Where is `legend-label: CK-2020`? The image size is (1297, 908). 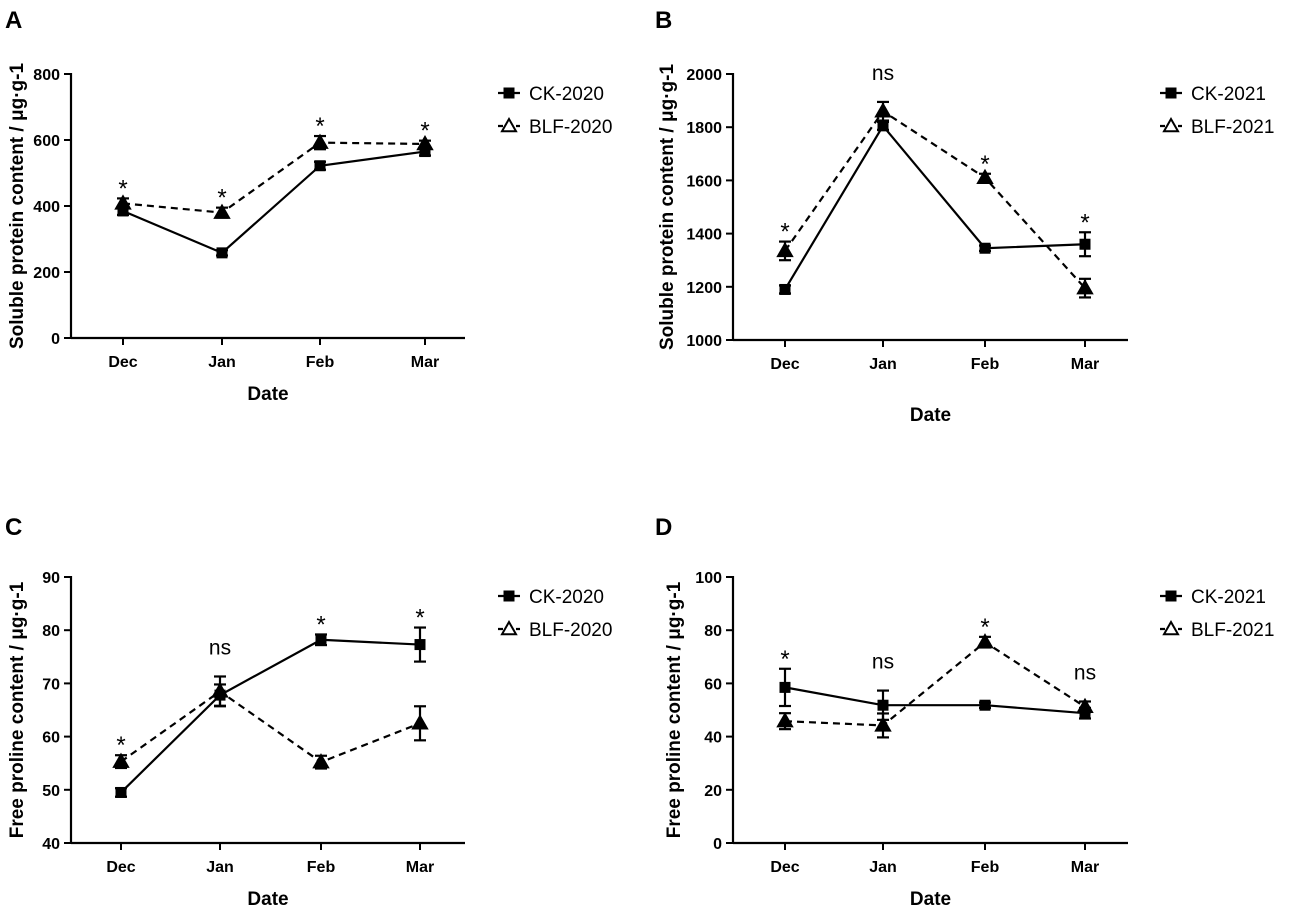 legend-label: CK-2020 is located at coordinates (566, 597).